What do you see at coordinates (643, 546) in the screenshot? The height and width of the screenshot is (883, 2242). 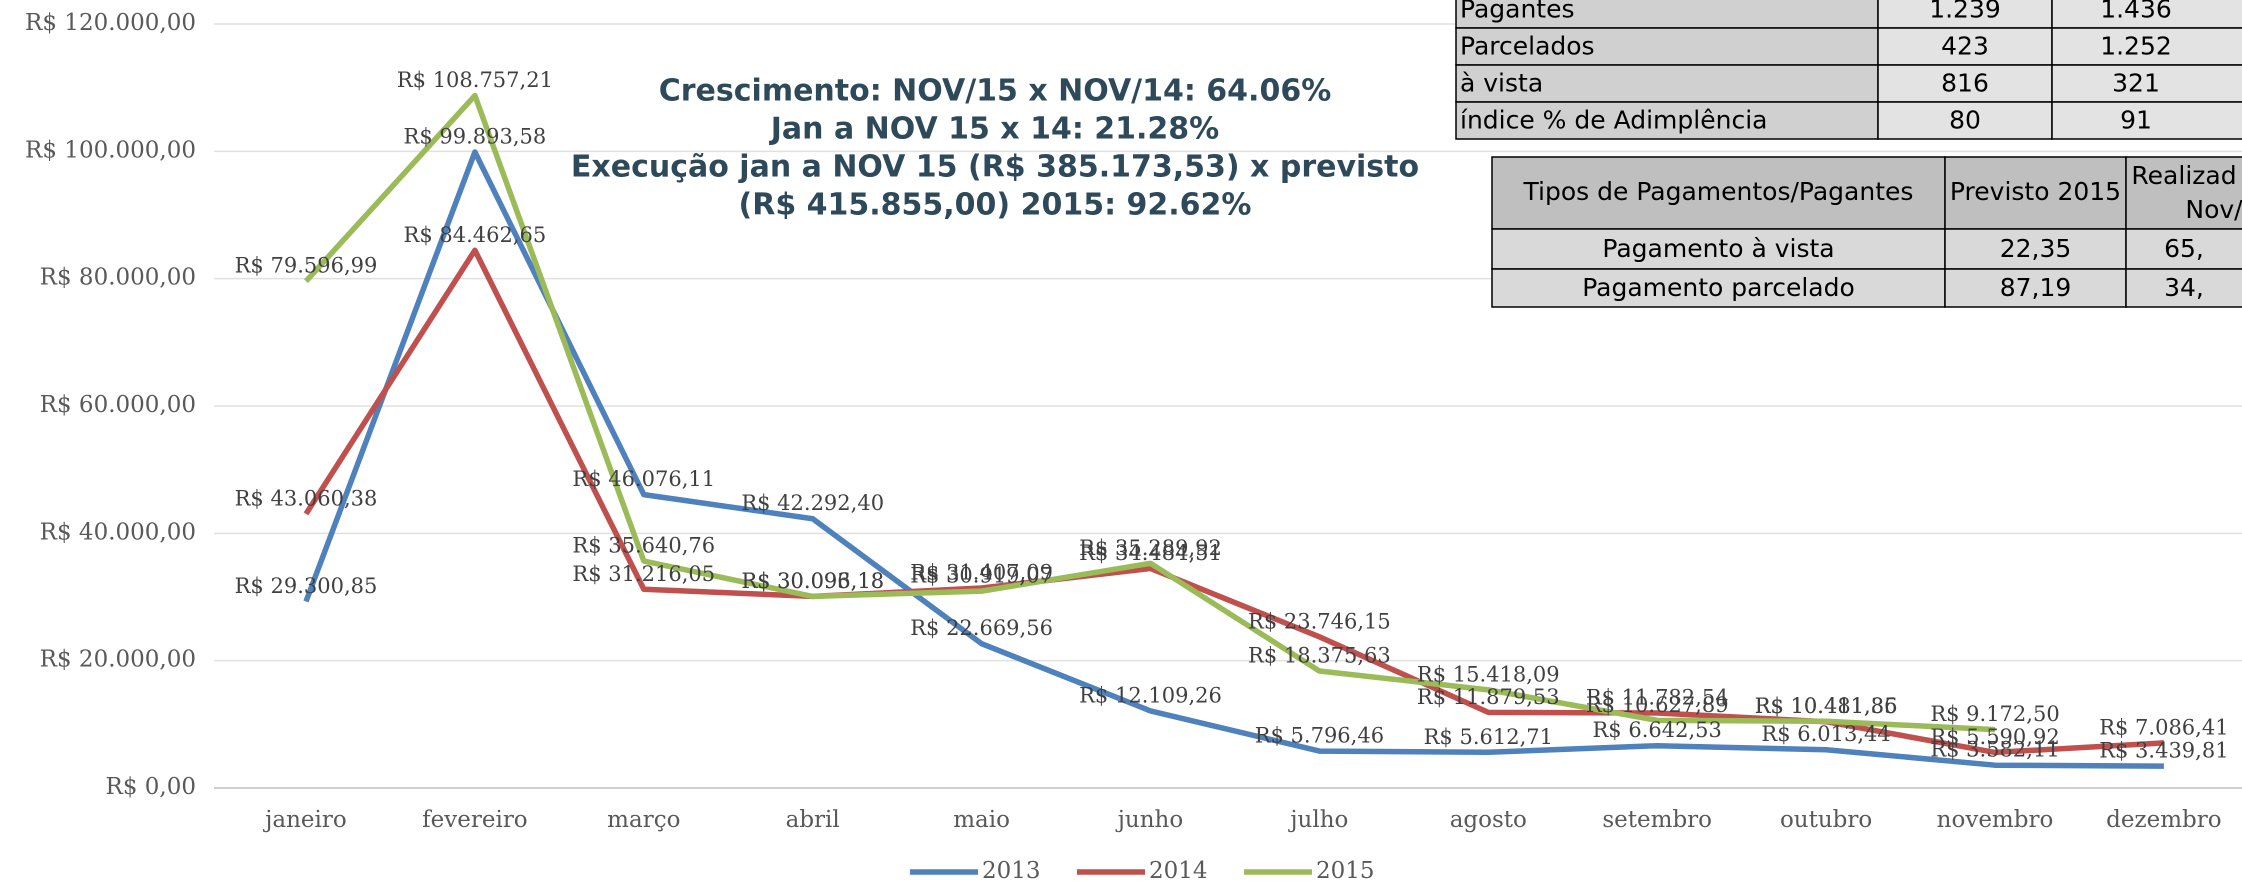 I see `data-label: R$ 35.640,76` at bounding box center [643, 546].